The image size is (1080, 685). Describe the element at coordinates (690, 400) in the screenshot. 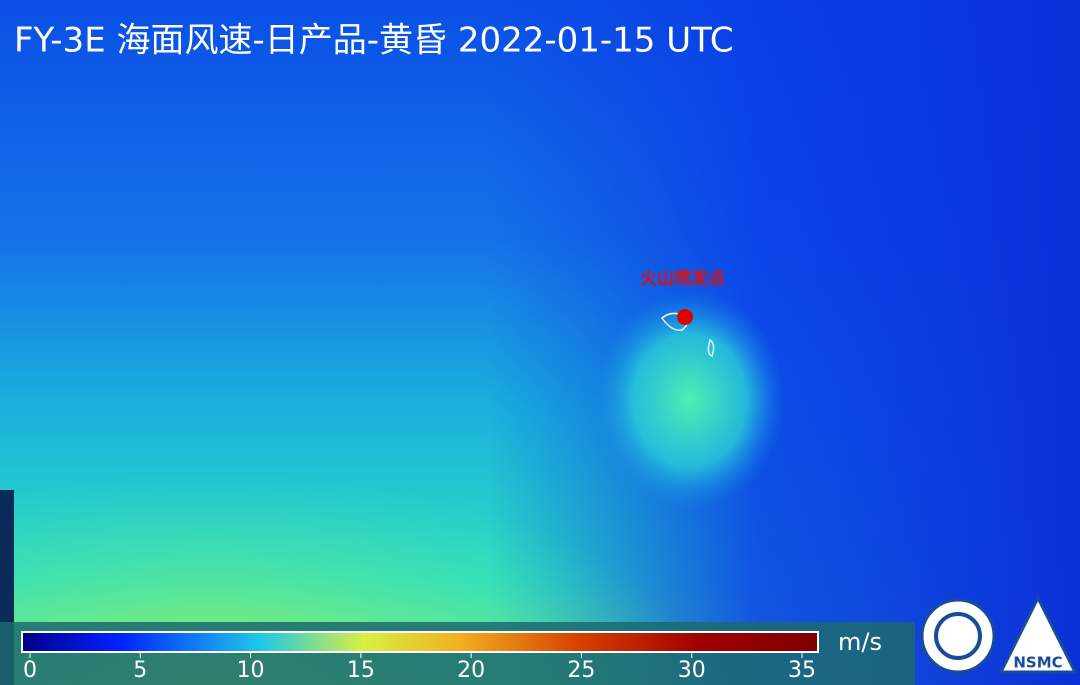

I see `wind-patch` at that location.